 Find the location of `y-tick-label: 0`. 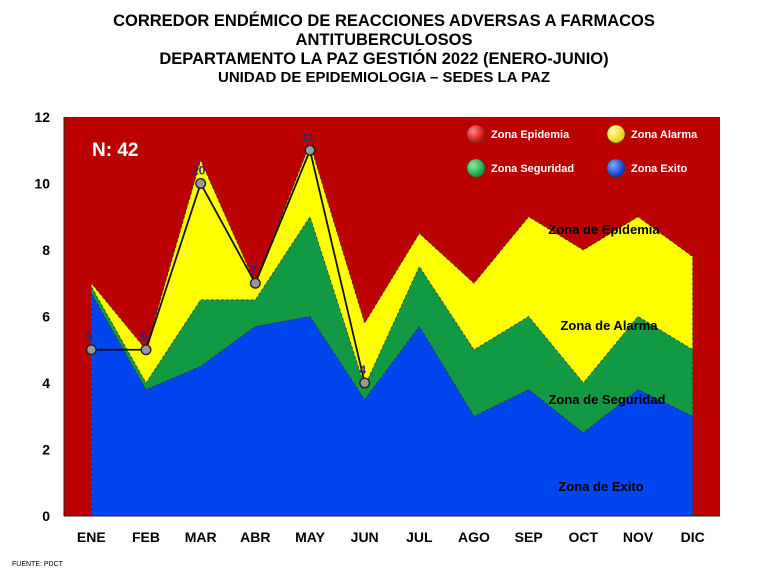

y-tick-label: 0 is located at coordinates (46, 516).